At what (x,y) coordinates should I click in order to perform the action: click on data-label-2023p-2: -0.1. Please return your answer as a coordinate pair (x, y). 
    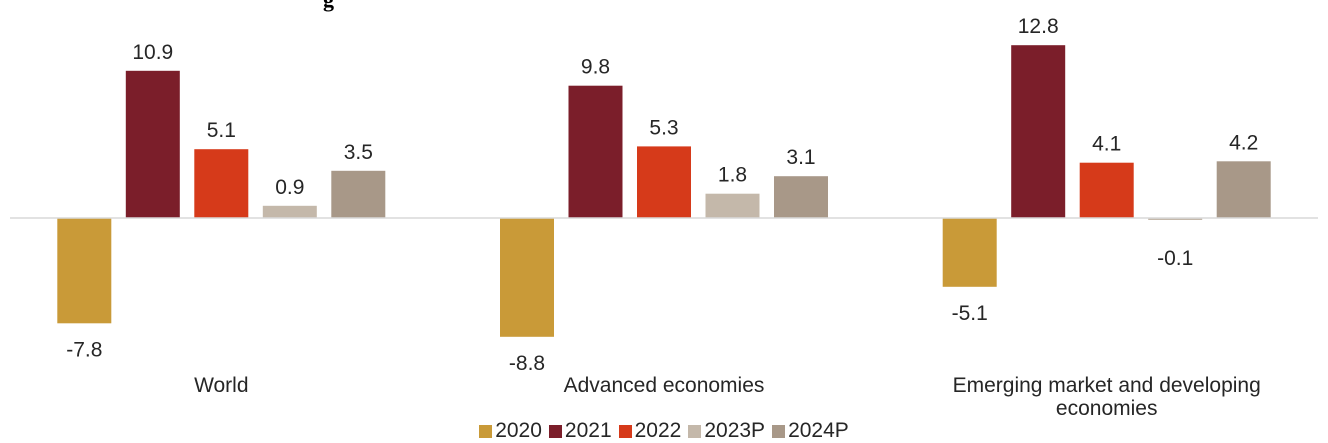
    Looking at the image, I should click on (1175, 258).